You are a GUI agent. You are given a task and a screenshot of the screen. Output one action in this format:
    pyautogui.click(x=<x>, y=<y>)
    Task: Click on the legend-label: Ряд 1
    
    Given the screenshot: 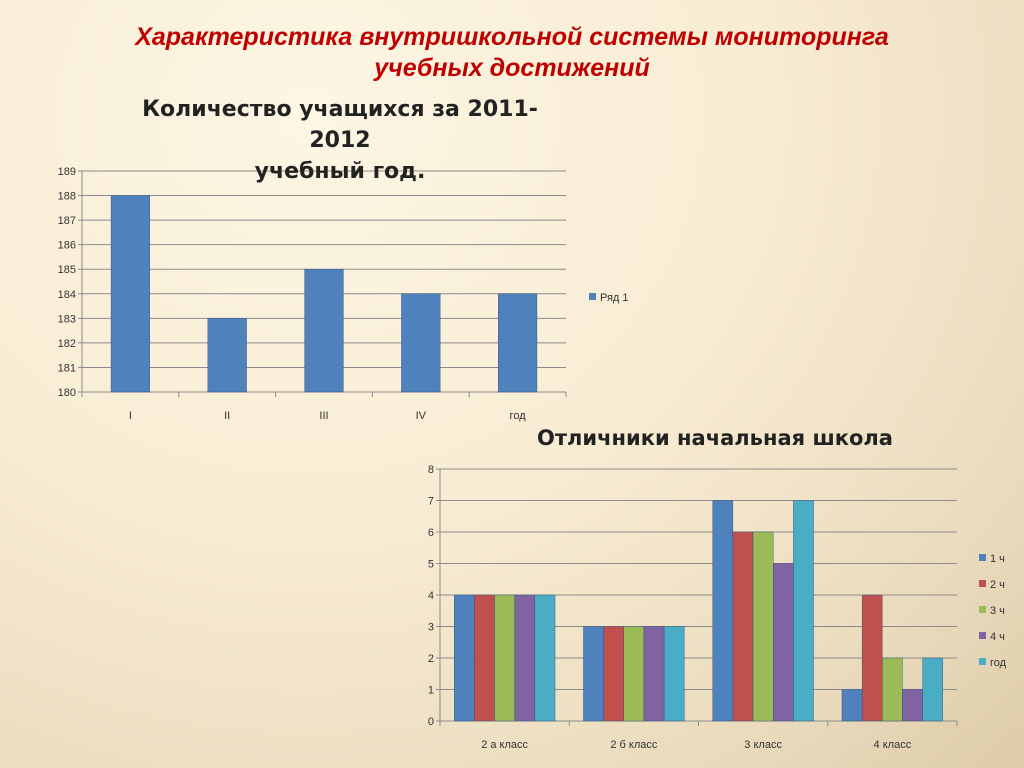 What is the action you would take?
    pyautogui.click(x=614, y=298)
    